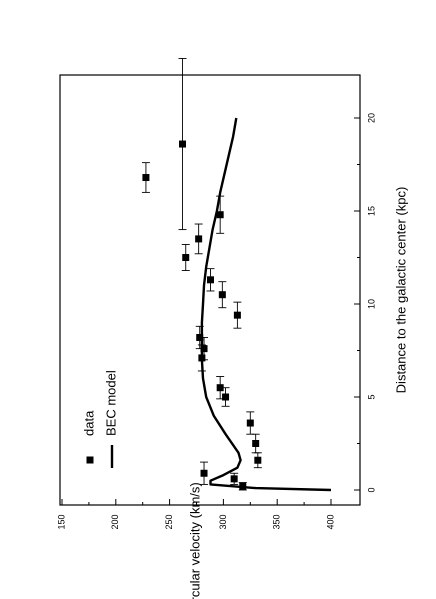 The height and width of the screenshot is (599, 436). I want to click on legend-model-label: BEC model, so click(110, 403).